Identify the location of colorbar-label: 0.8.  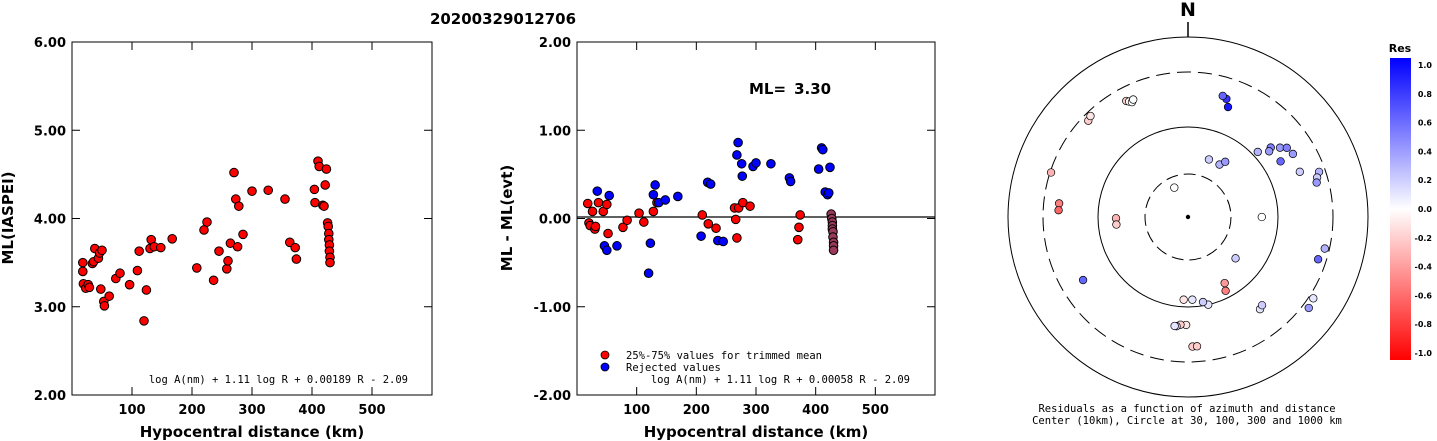
(1425, 94).